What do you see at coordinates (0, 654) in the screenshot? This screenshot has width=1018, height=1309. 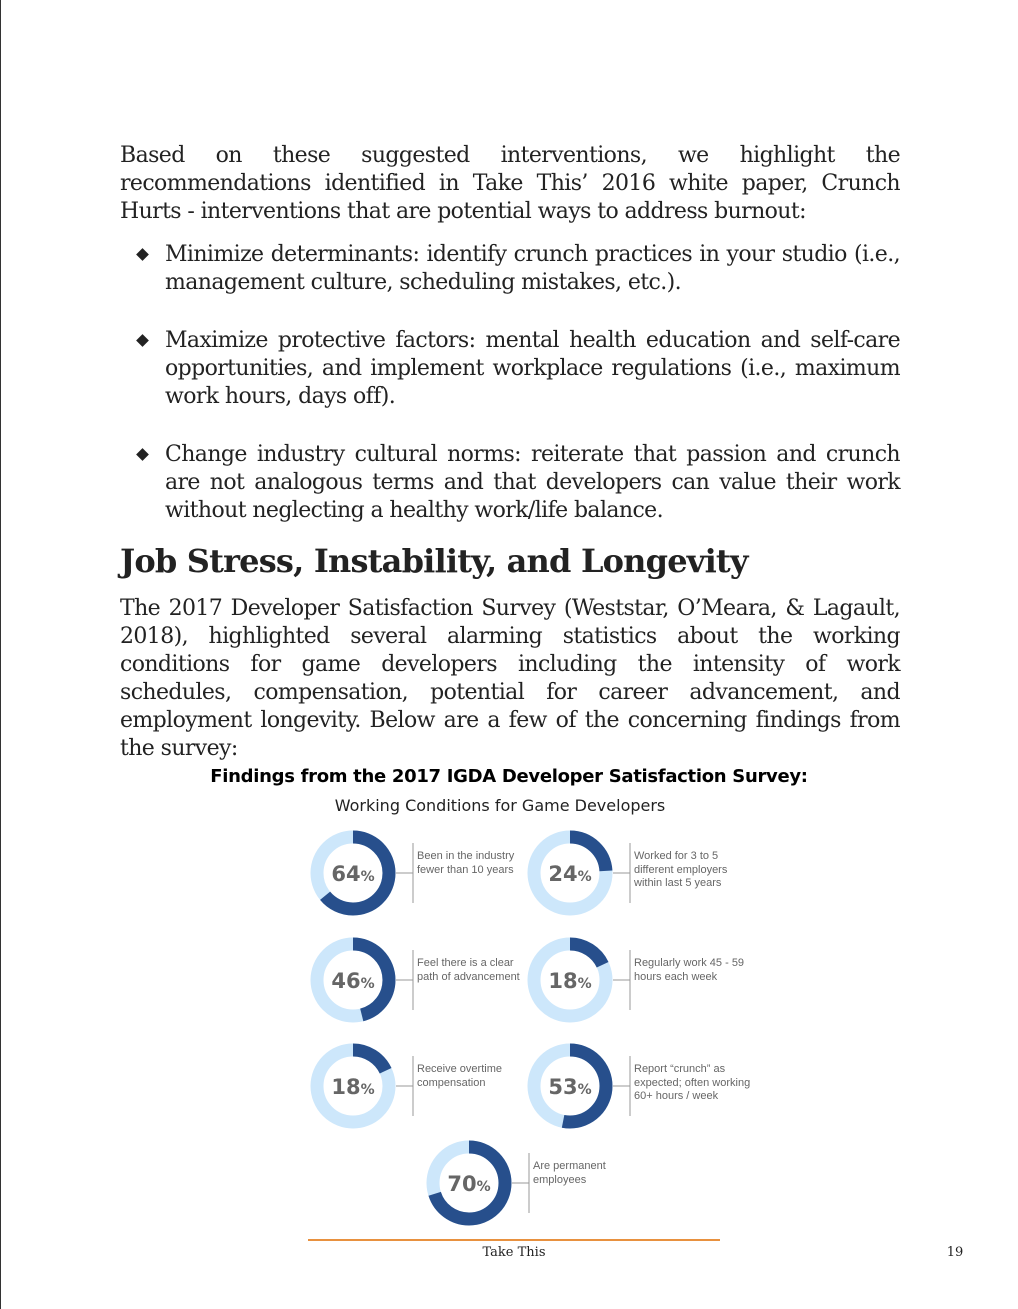 I see `page-left-edge` at bounding box center [0, 654].